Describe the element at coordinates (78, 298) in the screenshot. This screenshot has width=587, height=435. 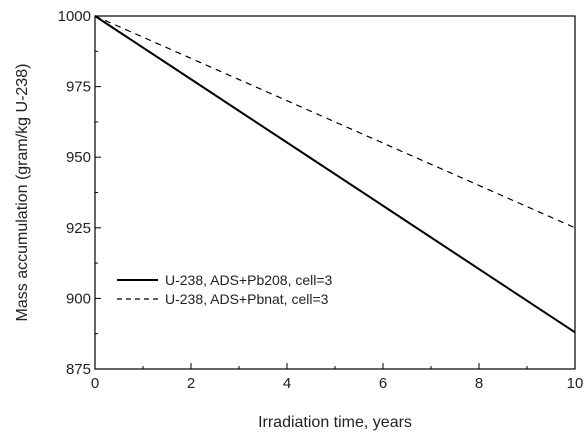
I see `y-tick-label-900: 900` at that location.